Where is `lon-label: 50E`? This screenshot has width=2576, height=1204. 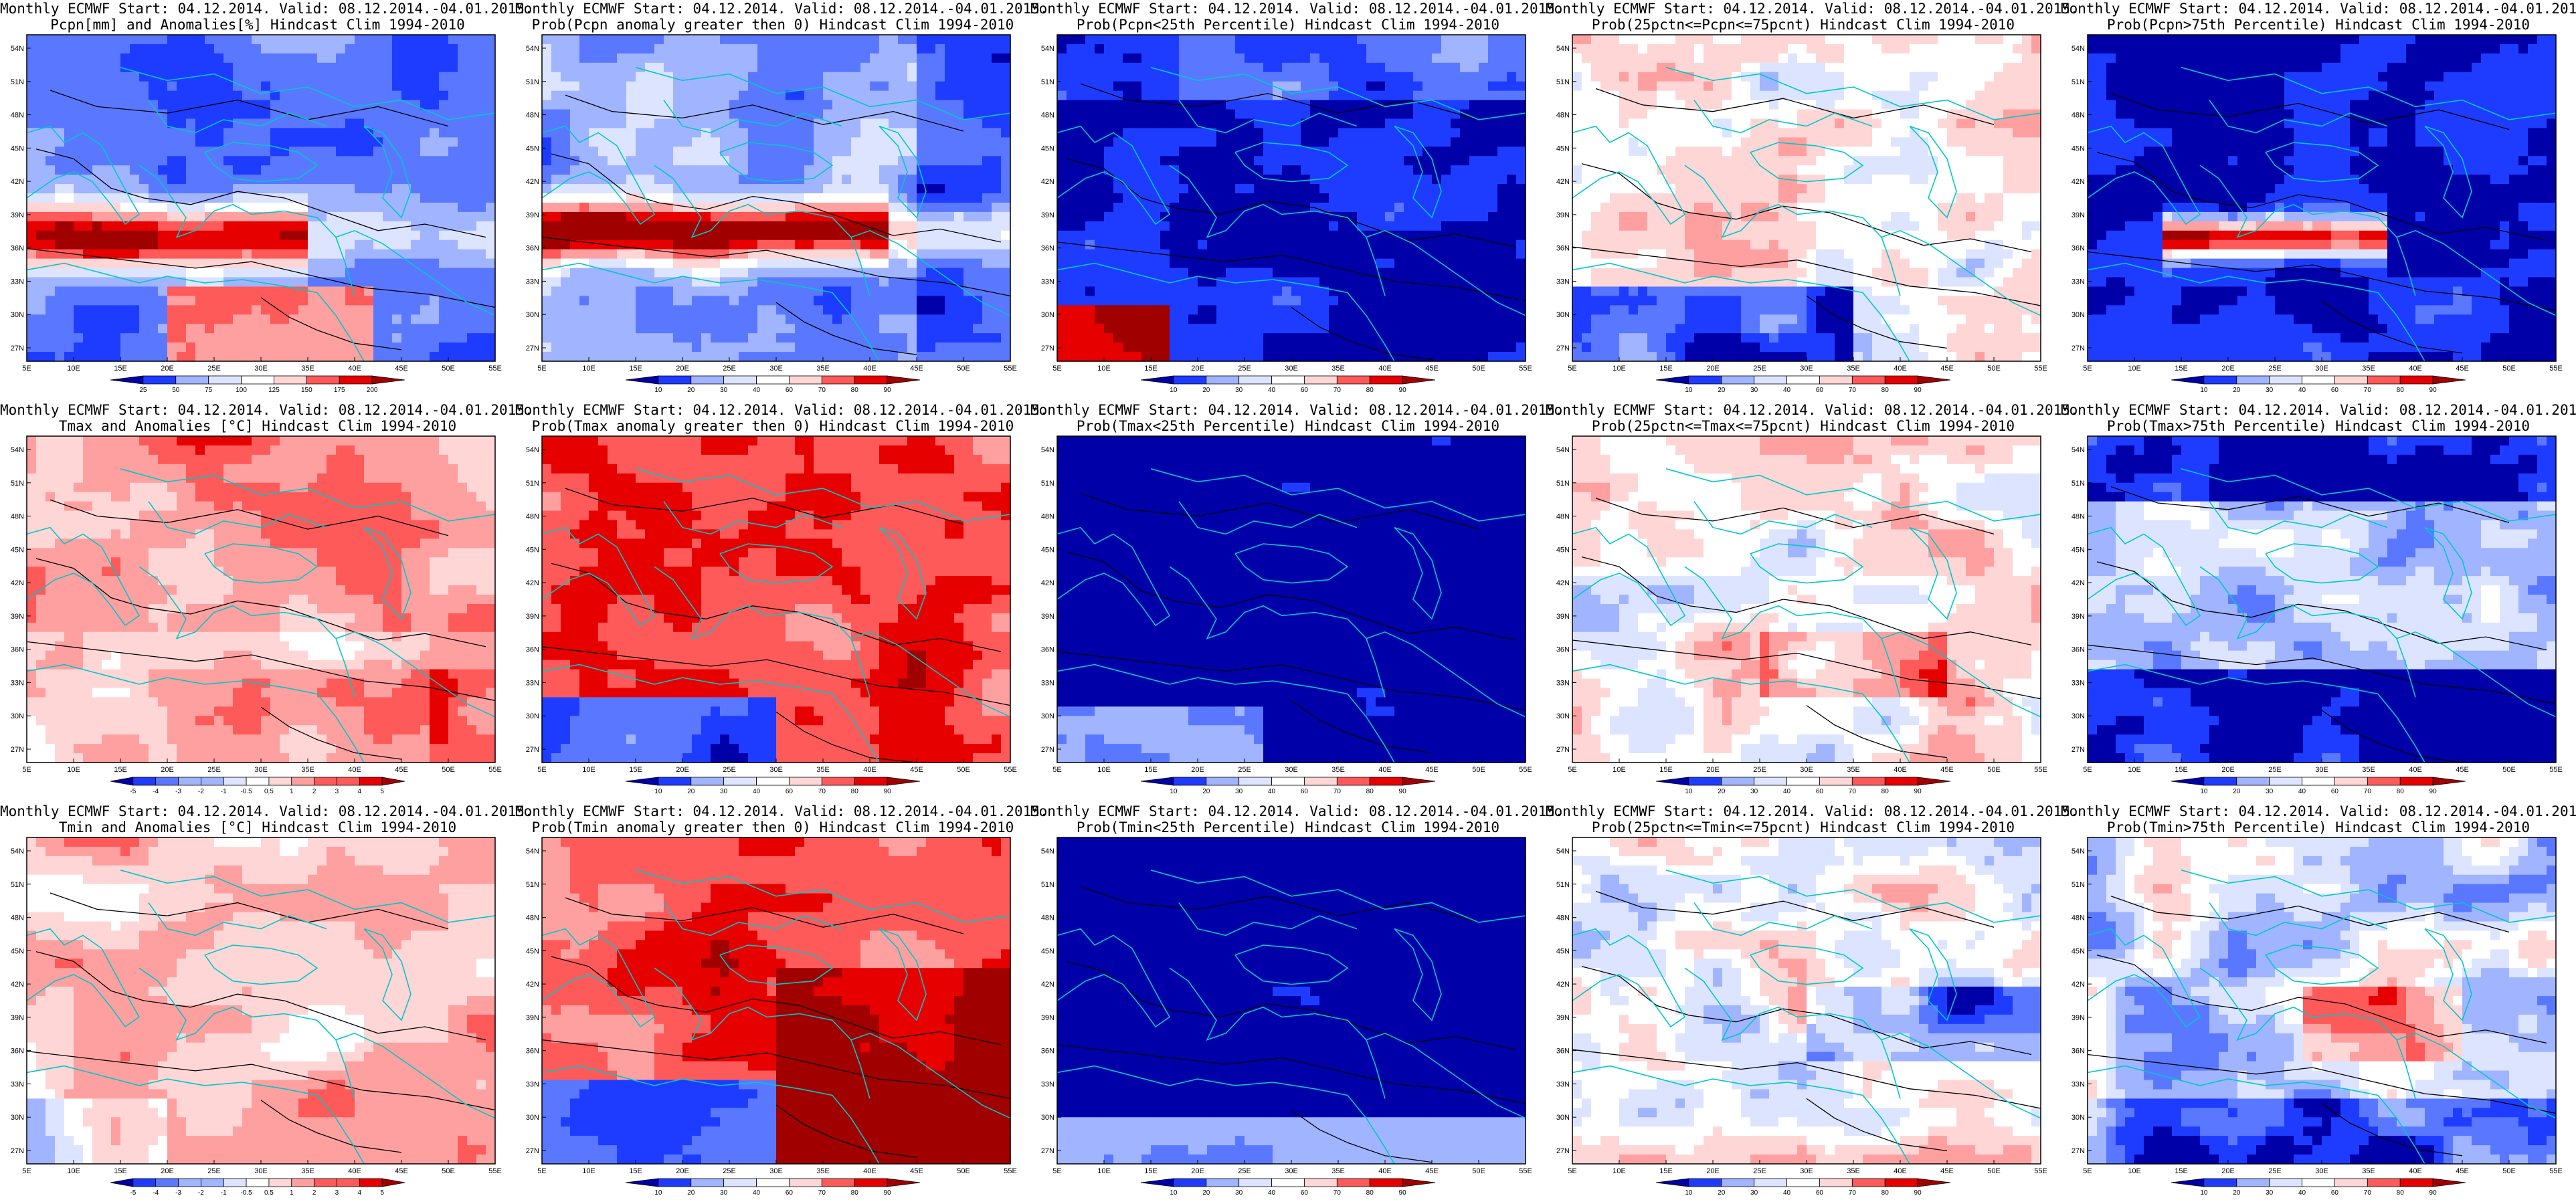 lon-label: 50E is located at coordinates (963, 369).